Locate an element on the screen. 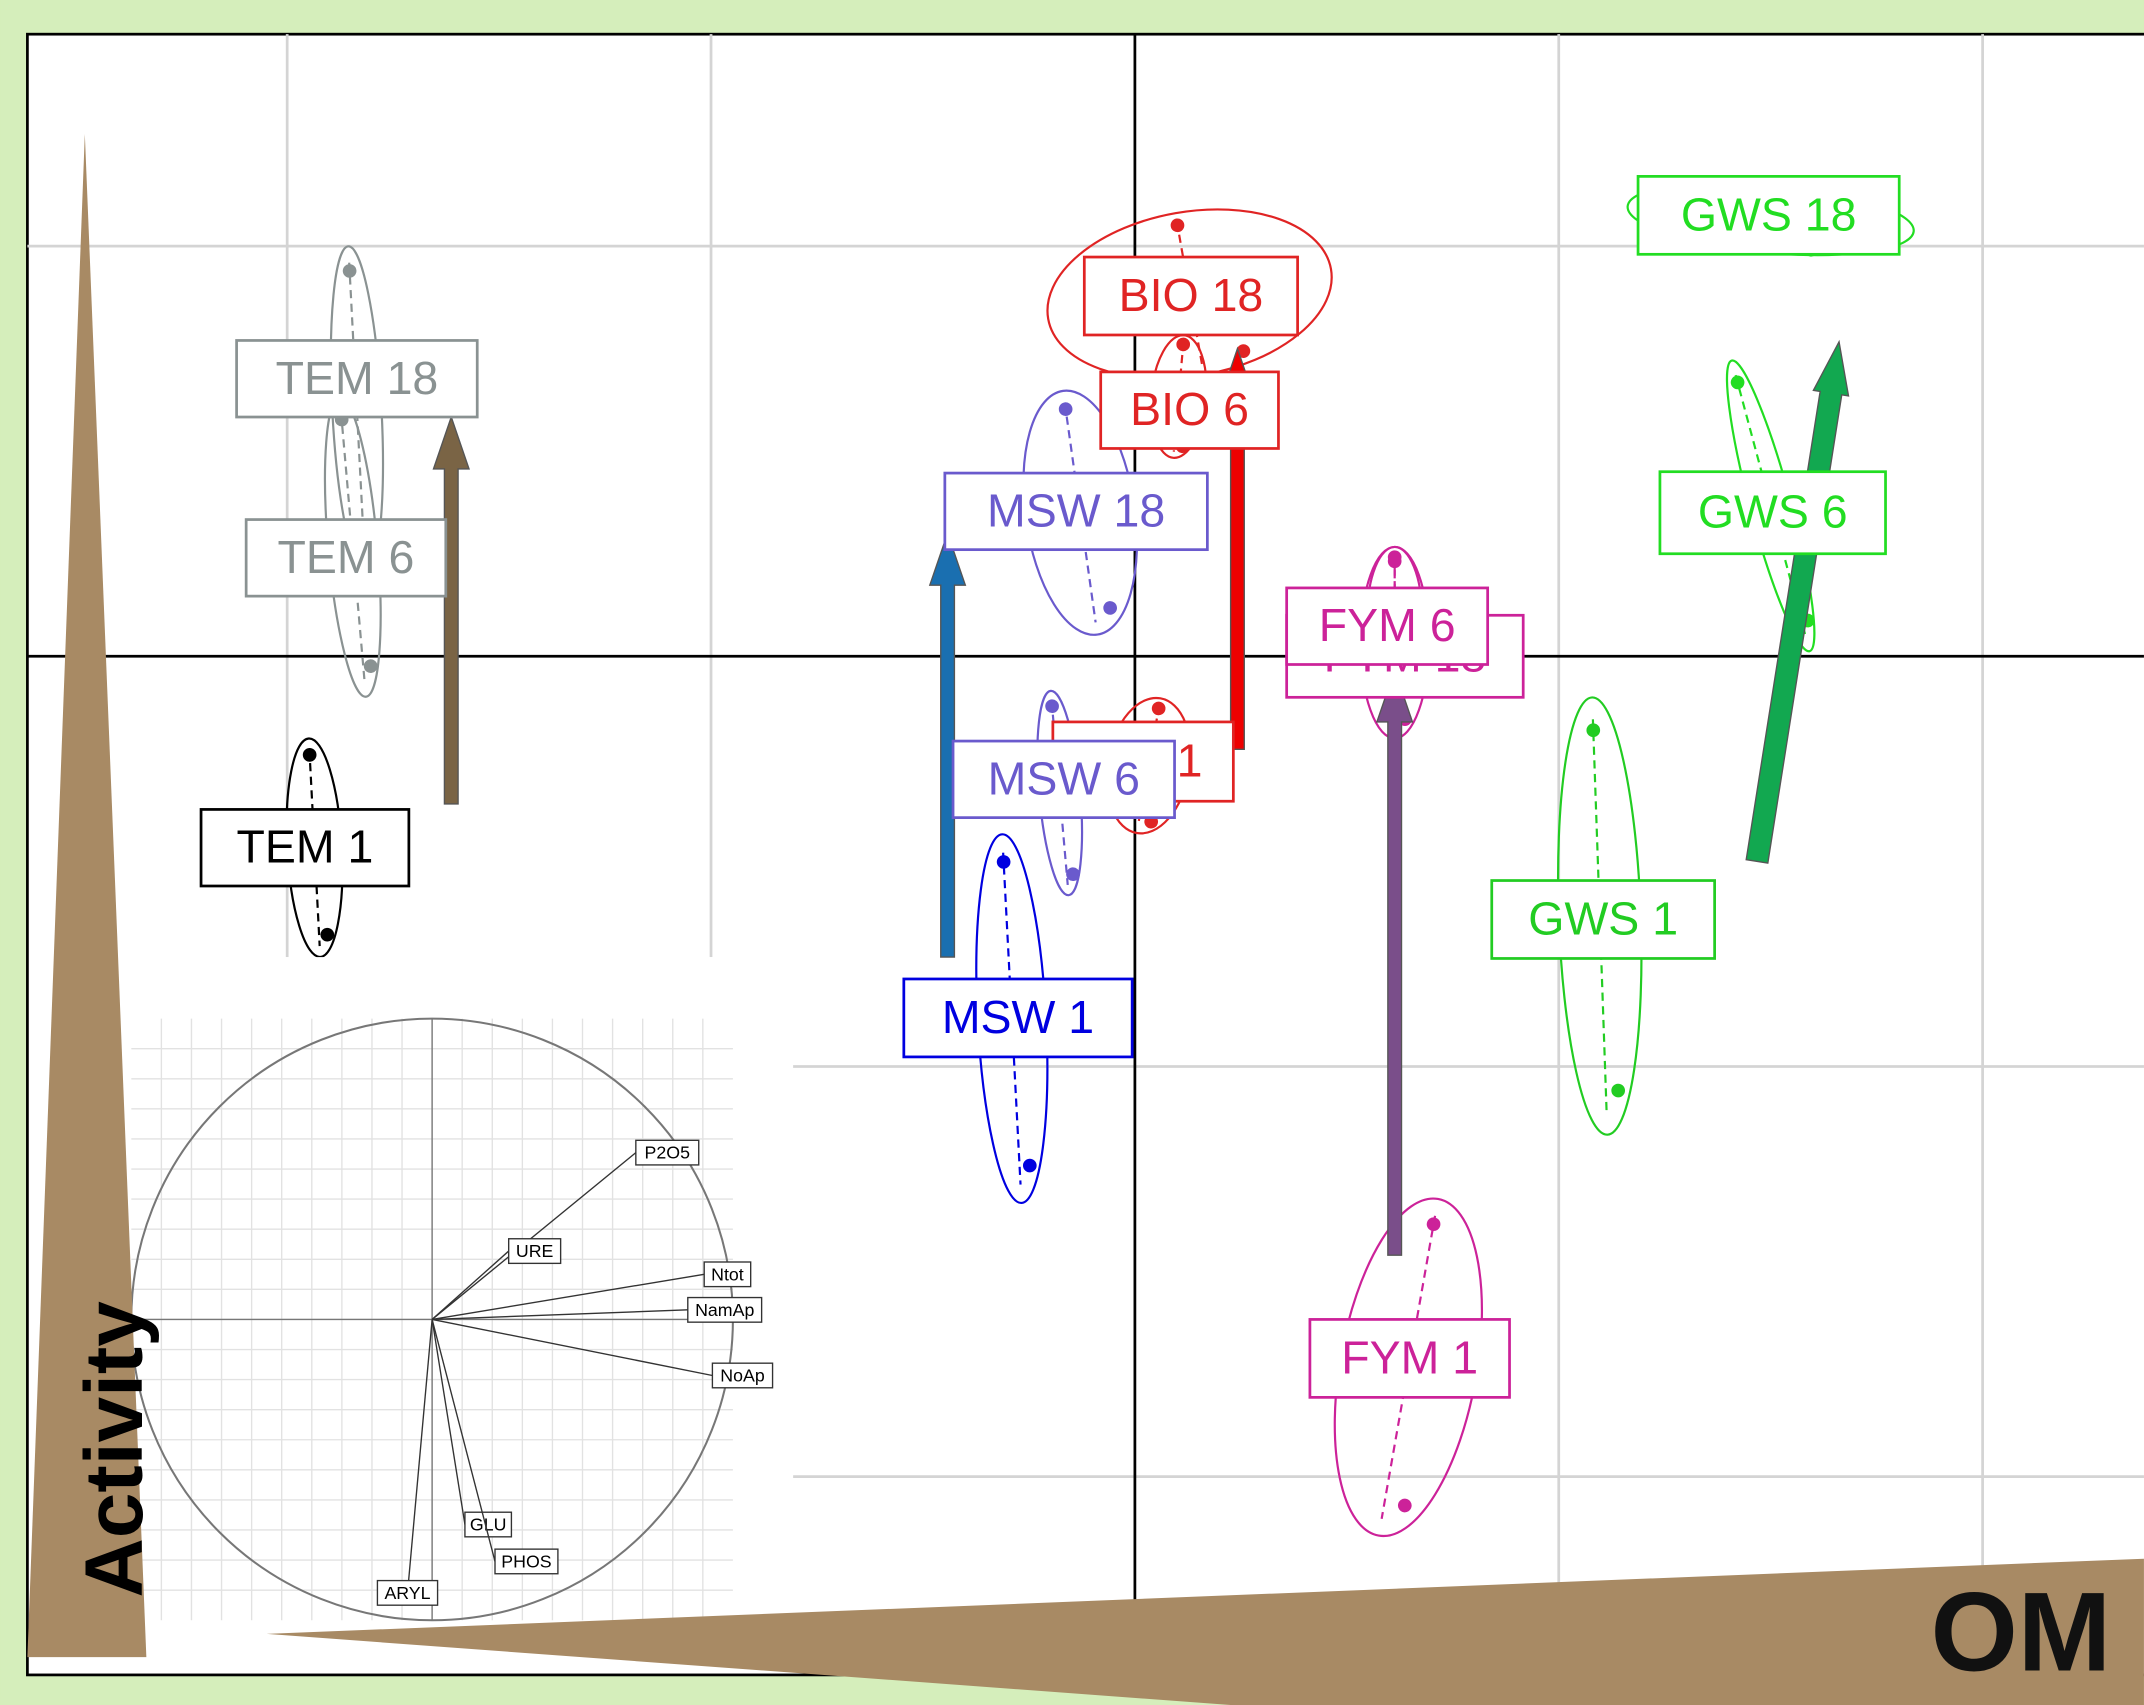 The width and height of the screenshot is (2144, 1705). variable-label: GLU is located at coordinates (488, 1525).